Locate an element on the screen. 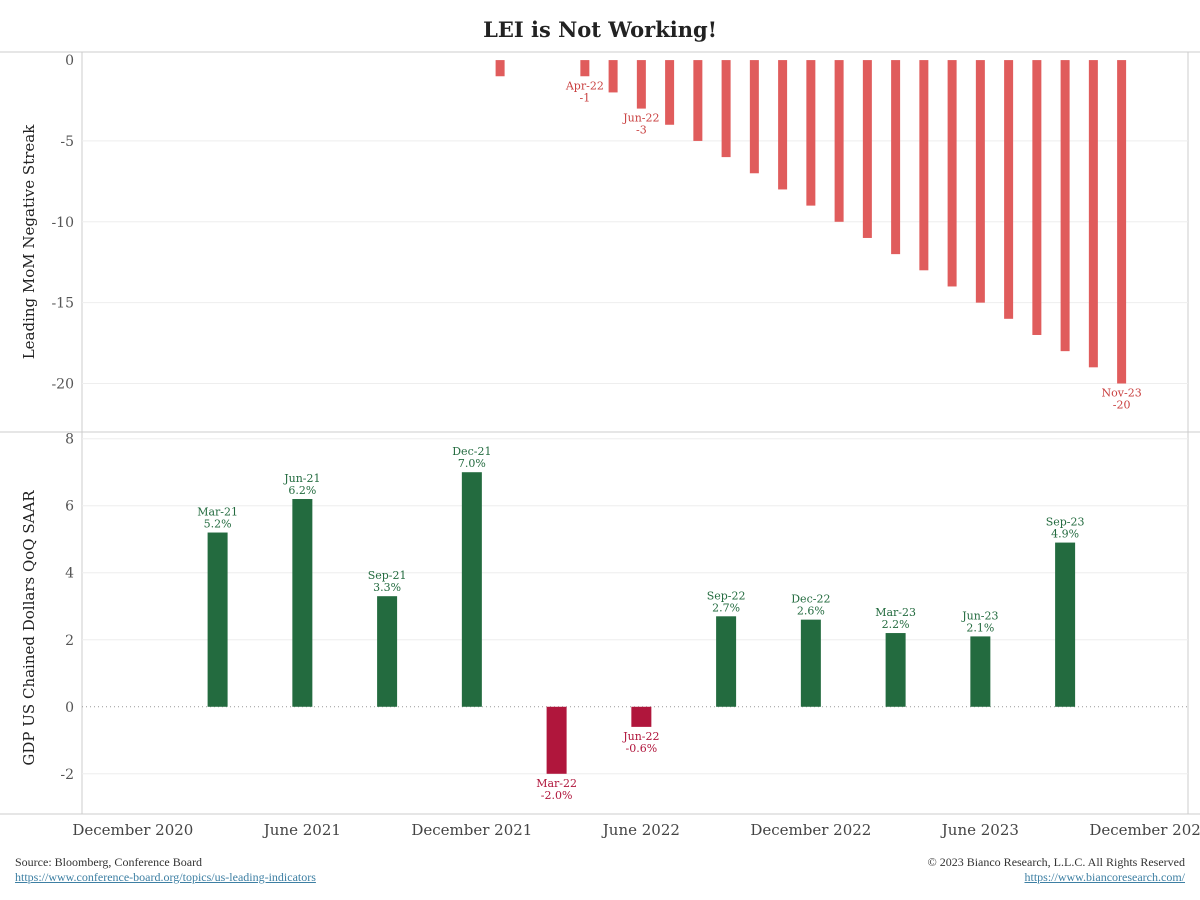 This screenshot has width=1200, height=900. gdp-bar-date-label: Jun-21 is located at coordinates (301, 478).